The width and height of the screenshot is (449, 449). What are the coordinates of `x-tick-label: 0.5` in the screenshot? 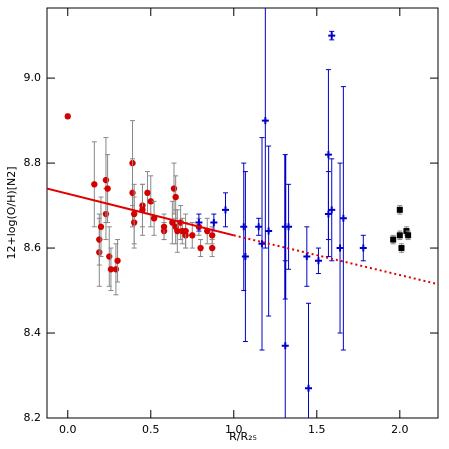 It's located at (151, 429).